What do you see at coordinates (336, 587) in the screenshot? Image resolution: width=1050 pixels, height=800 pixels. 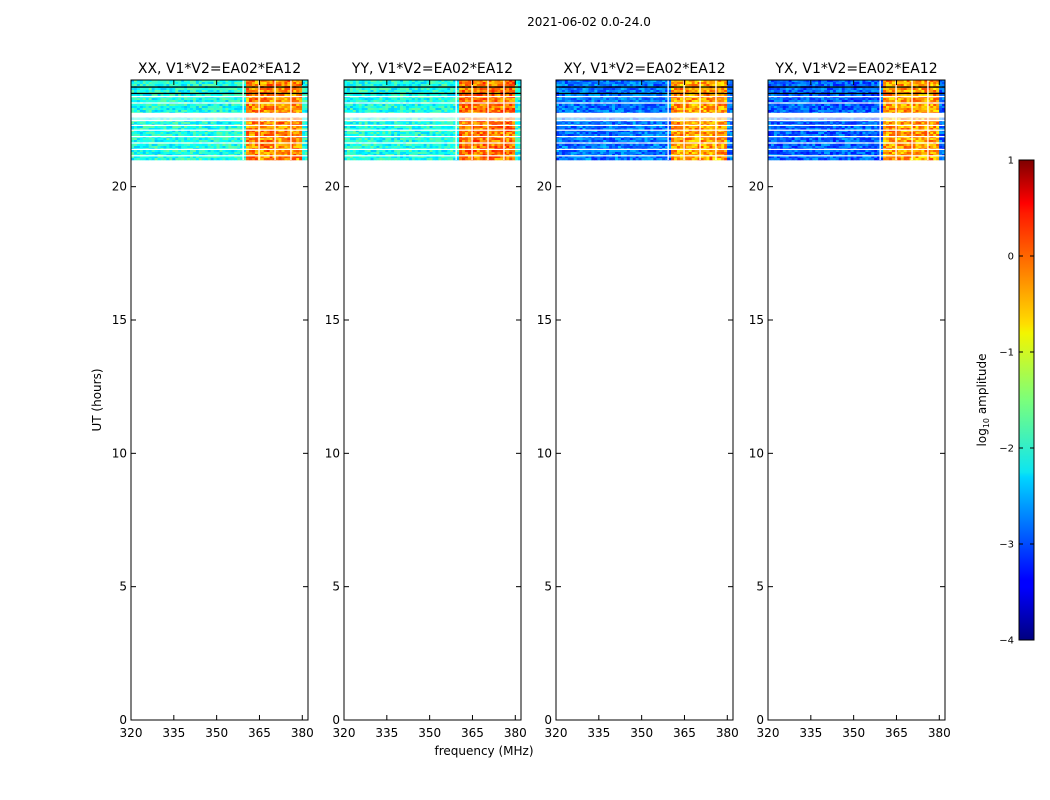 I see `y-tick-label: 5` at bounding box center [336, 587].